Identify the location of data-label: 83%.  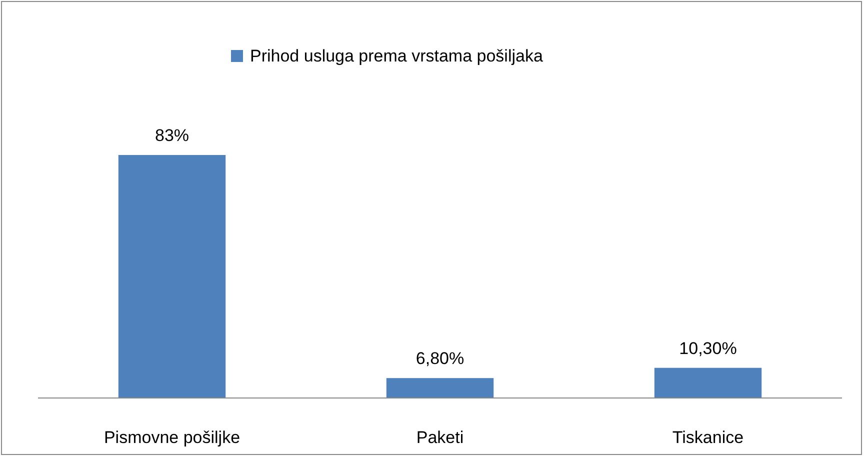
(172, 135).